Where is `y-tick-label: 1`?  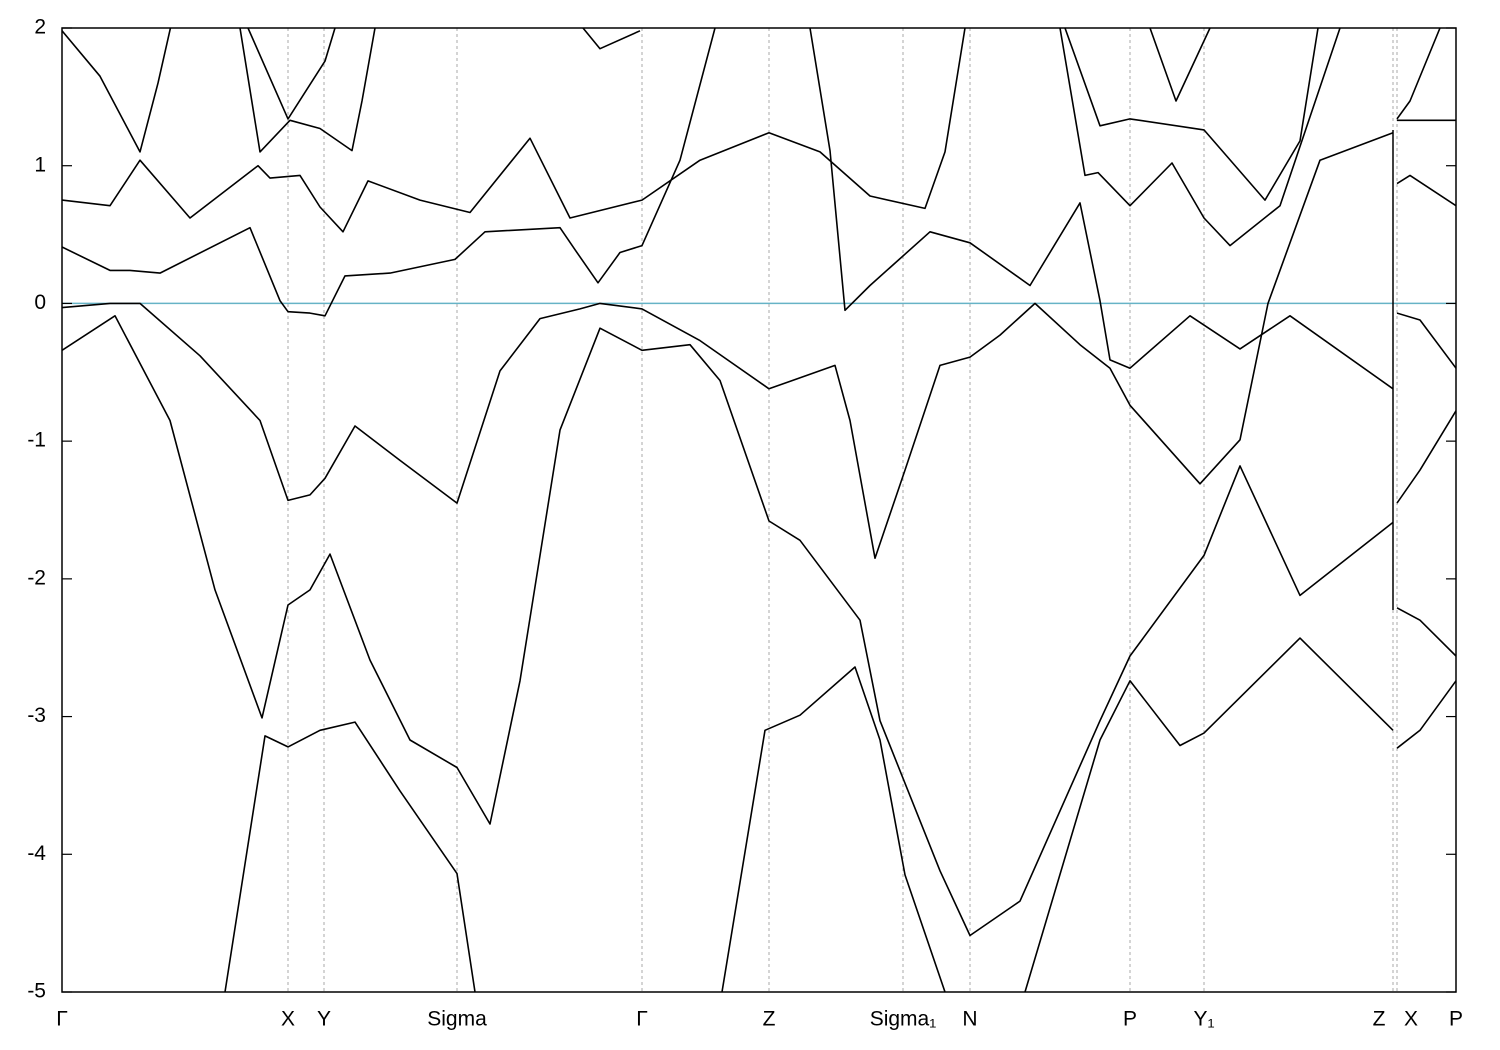
y-tick-label: 1 is located at coordinates (40, 164).